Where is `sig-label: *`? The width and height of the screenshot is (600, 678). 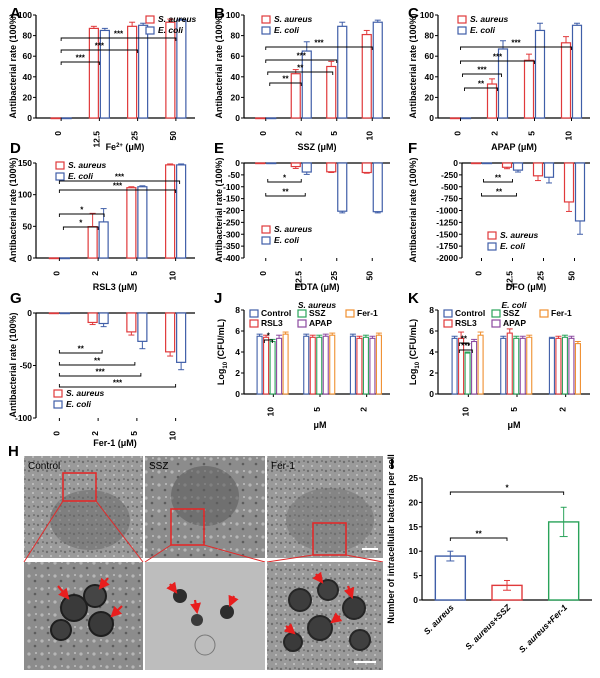 sig-label: * is located at coordinates (269, 336).